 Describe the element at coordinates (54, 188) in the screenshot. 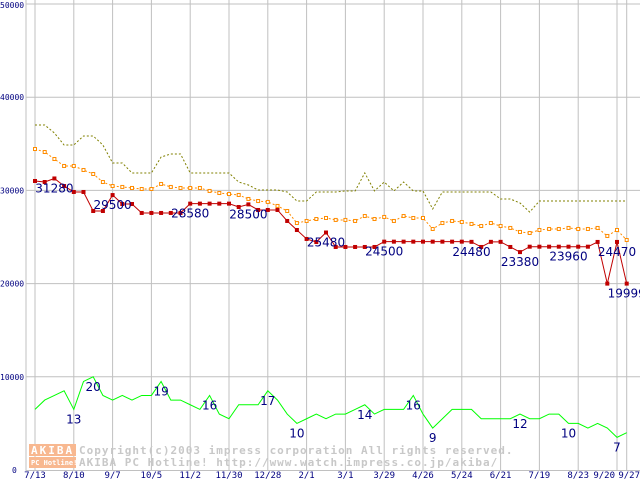

I see `data-label-min: 31280` at that location.